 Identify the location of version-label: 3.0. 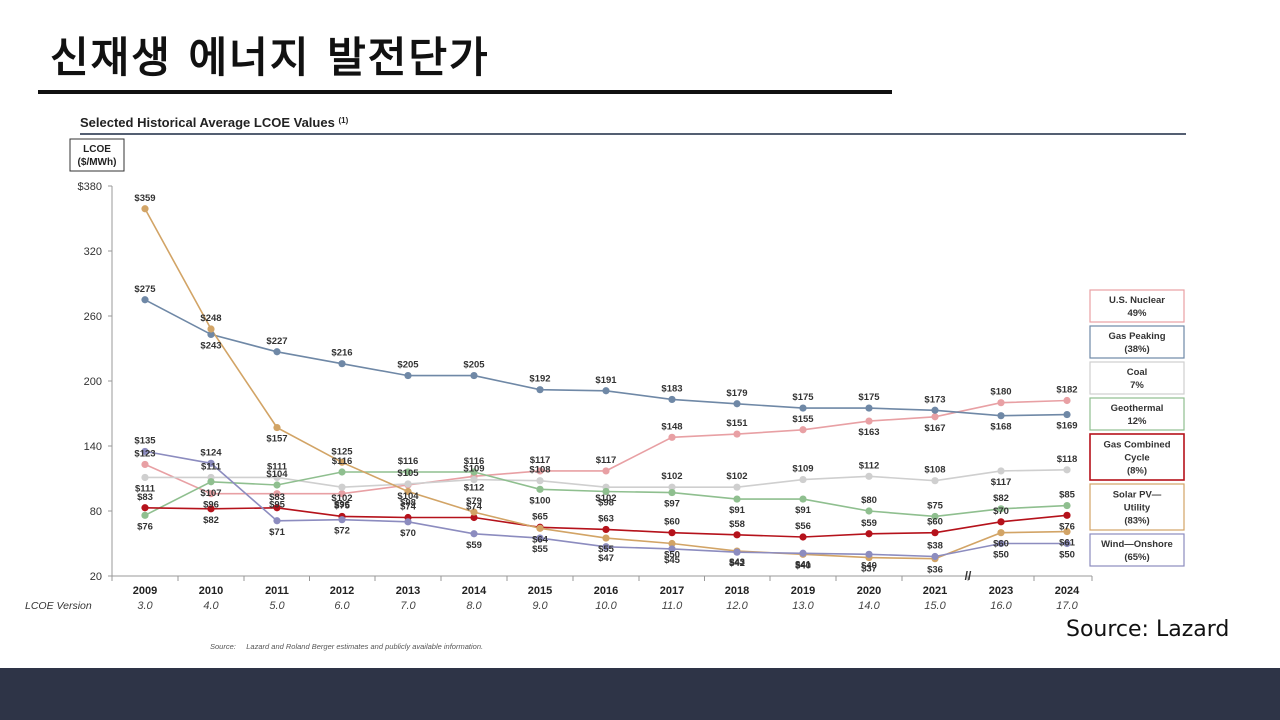
(145, 606).